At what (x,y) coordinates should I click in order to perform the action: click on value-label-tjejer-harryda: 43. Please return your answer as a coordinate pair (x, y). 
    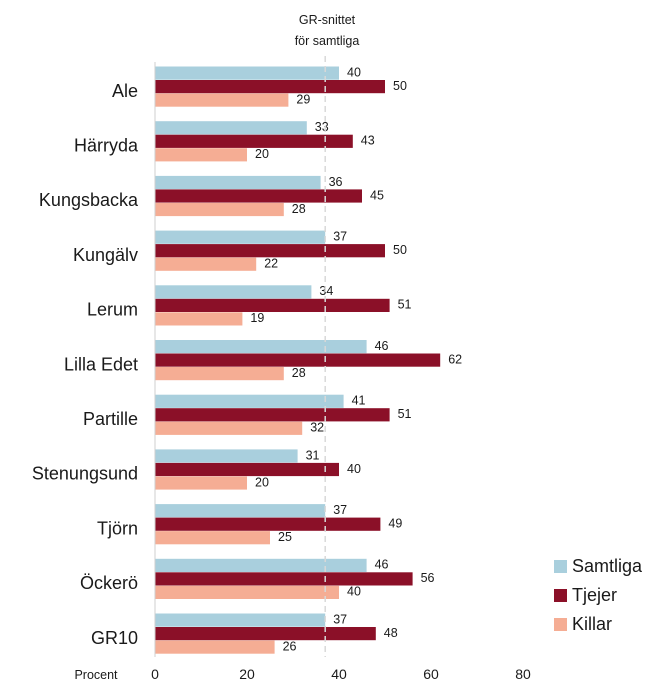
    Looking at the image, I should click on (368, 141).